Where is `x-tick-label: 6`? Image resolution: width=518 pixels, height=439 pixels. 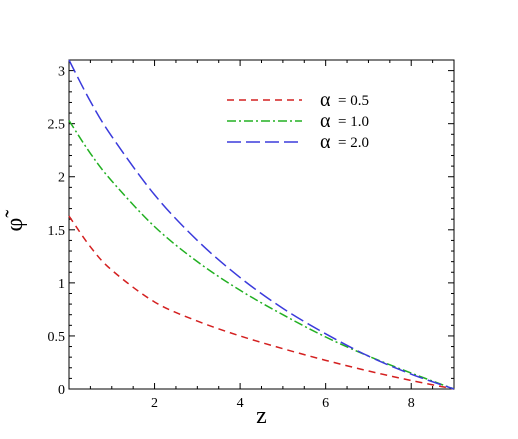 x-tick-label: 6 is located at coordinates (325, 403).